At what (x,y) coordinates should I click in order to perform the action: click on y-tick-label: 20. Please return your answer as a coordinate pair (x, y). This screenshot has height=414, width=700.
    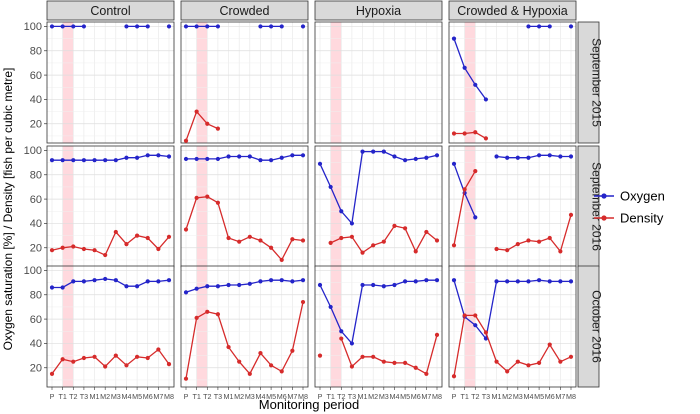
    Looking at the image, I should click on (36, 249).